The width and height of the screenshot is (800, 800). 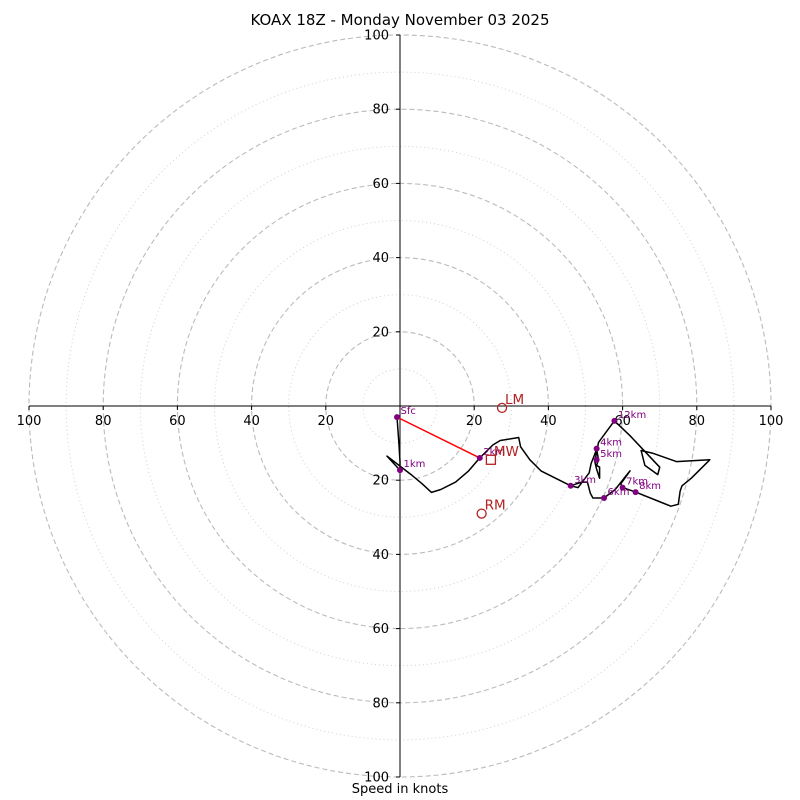 I want to click on height-marker-label: 6km, so click(x=619, y=492).